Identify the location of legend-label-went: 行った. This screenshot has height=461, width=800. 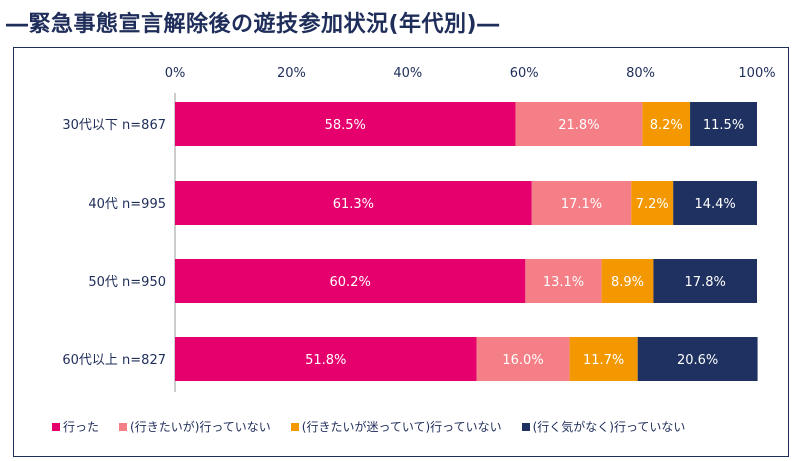
(81, 427).